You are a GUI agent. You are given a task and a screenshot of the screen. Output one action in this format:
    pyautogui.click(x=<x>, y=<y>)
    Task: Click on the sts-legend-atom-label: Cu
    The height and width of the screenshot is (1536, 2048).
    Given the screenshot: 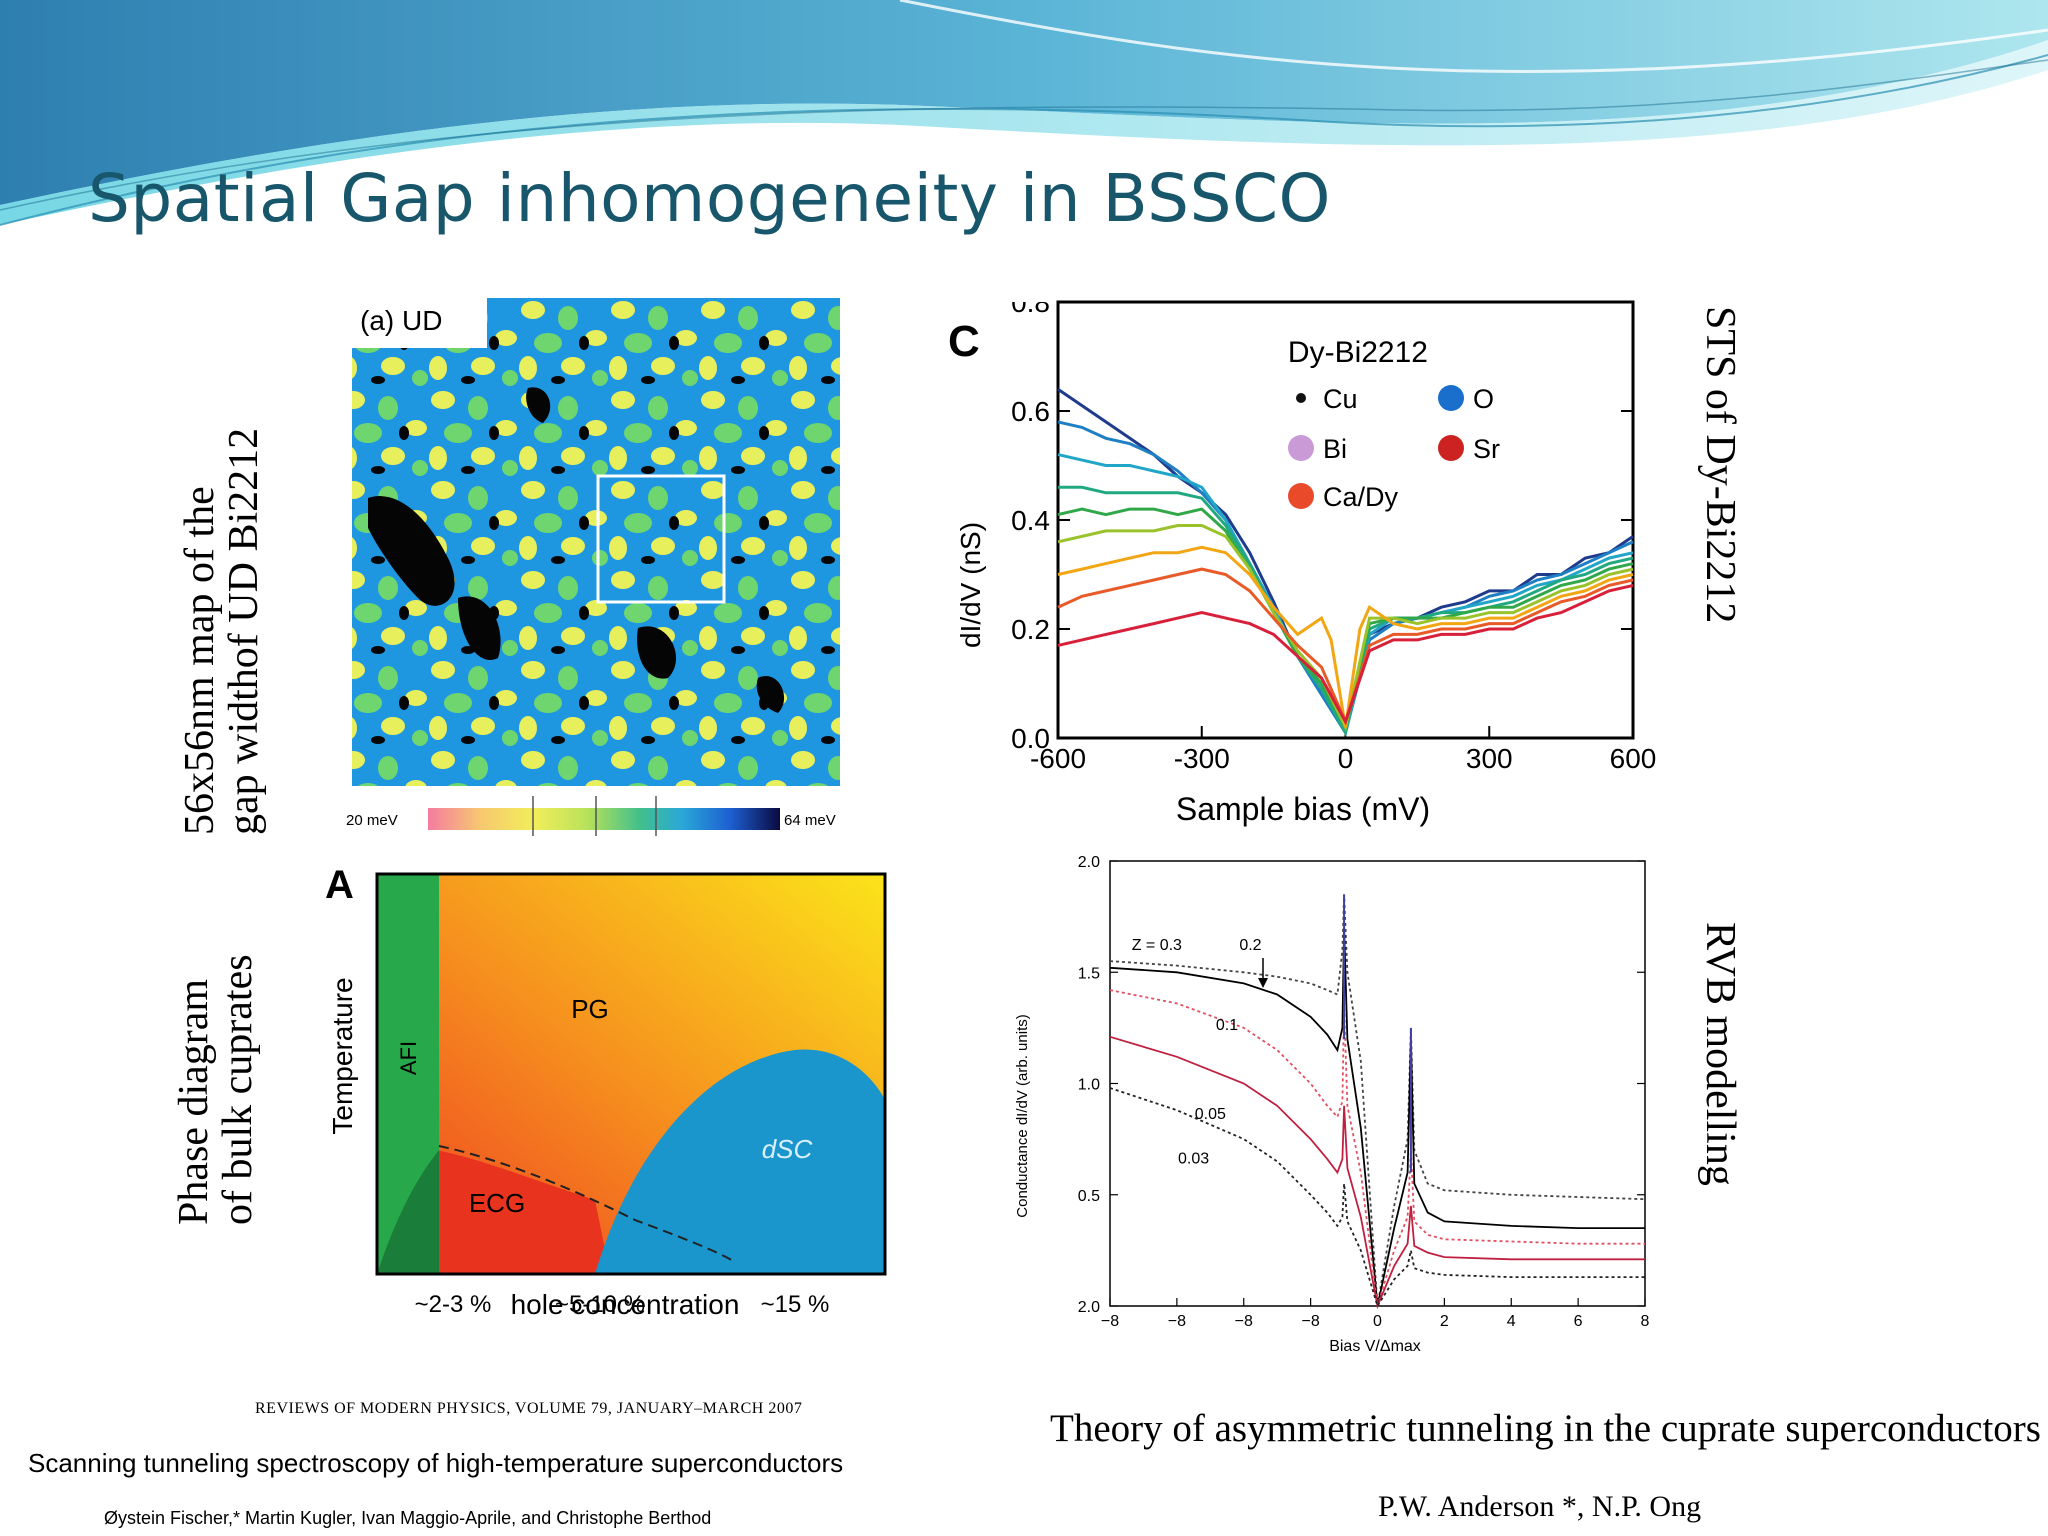 What is the action you would take?
    pyautogui.click(x=1340, y=399)
    